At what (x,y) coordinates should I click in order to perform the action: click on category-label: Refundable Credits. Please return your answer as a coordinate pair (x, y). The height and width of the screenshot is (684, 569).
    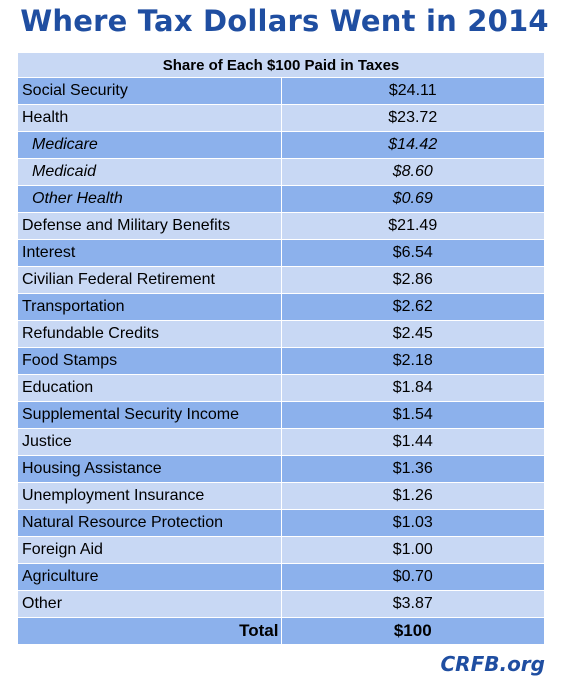
    Looking at the image, I should click on (149, 334).